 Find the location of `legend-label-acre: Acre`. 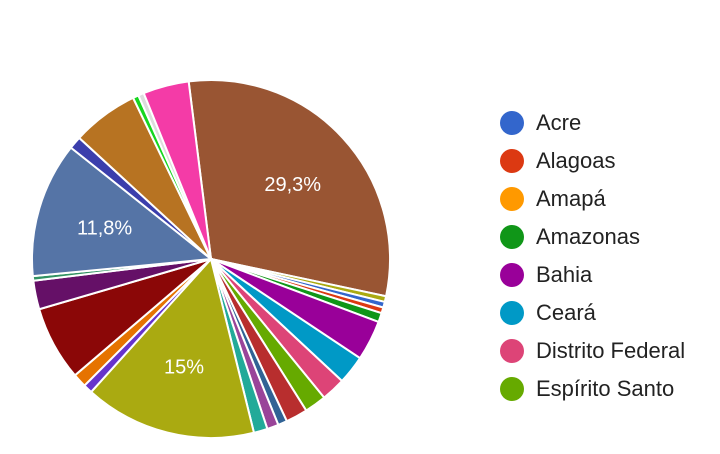

legend-label-acre: Acre is located at coordinates (559, 122).